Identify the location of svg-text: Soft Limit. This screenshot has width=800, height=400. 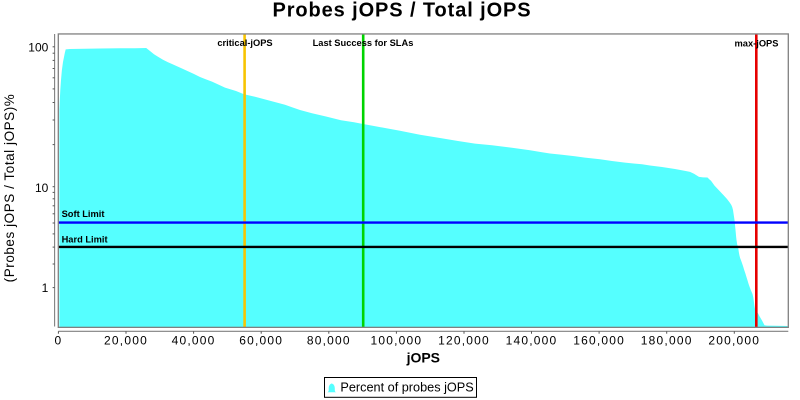
(83, 214).